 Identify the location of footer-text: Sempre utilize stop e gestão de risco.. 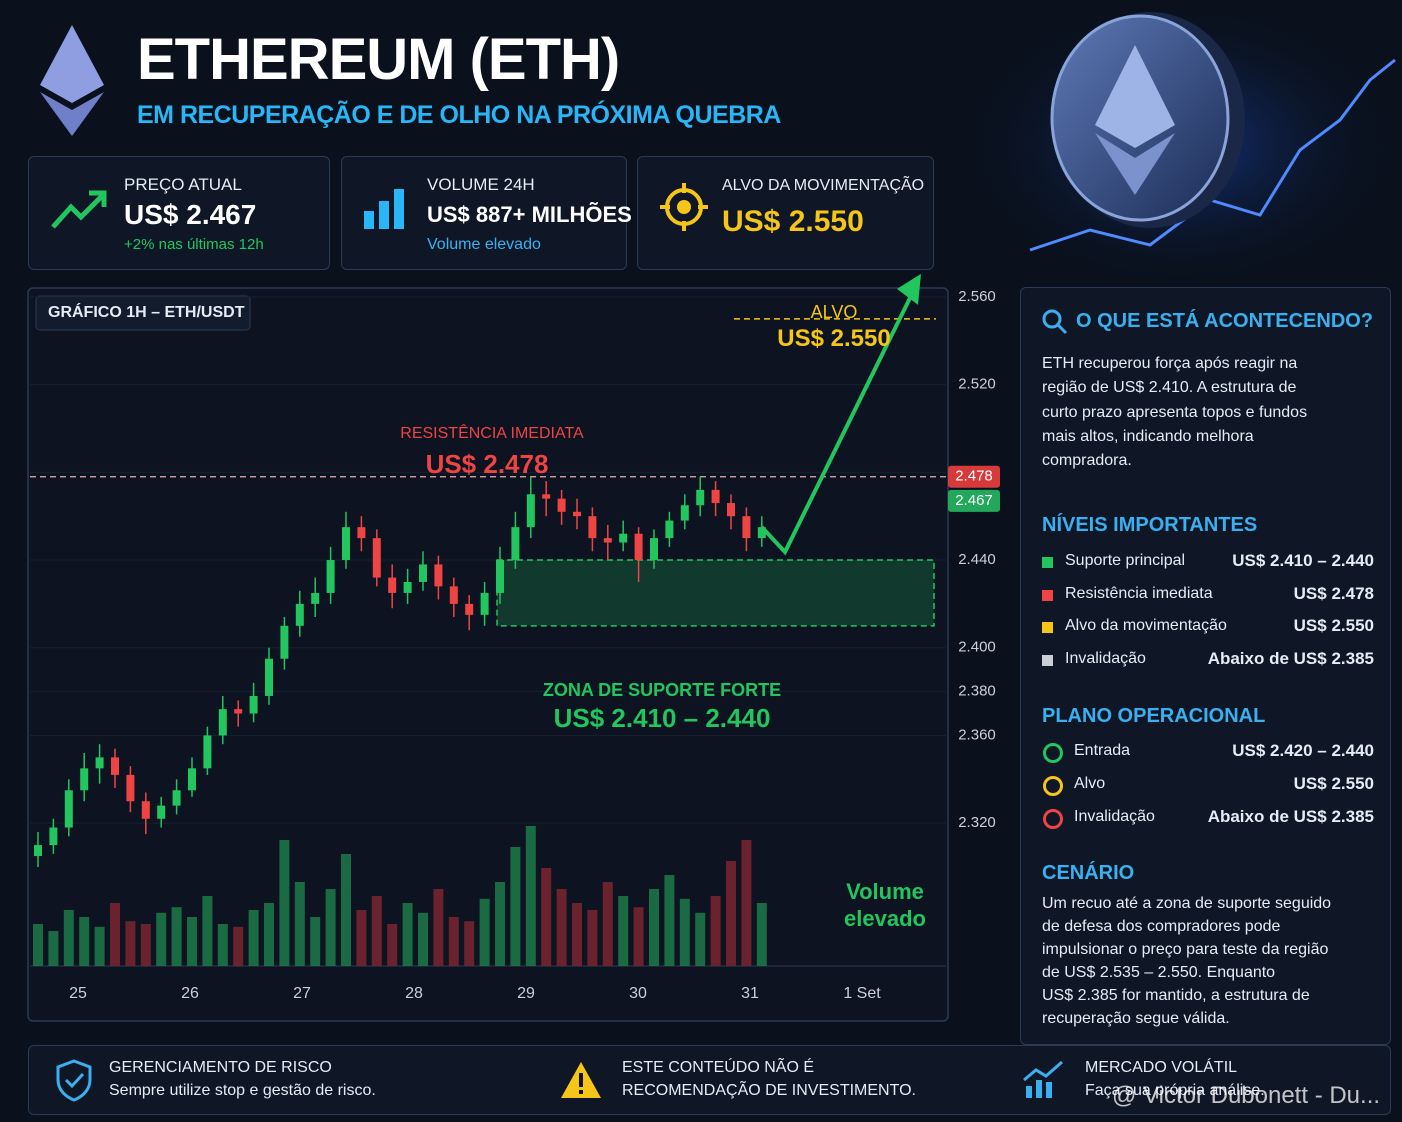
(242, 1090).